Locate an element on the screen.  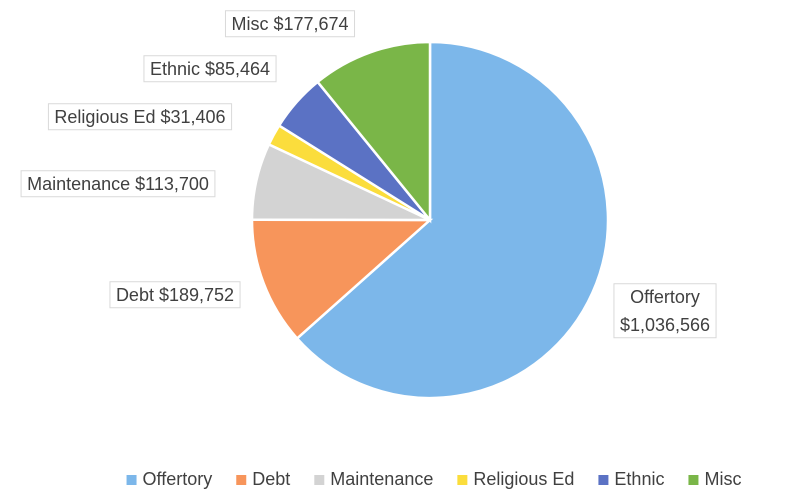
data-label-text: Misc $177,674 is located at coordinates (289, 24).